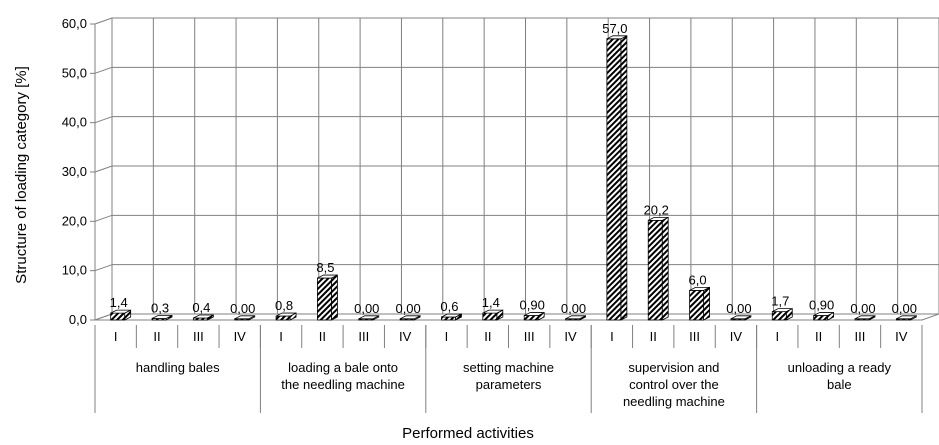 This screenshot has height=445, width=939. Describe the element at coordinates (74, 23) in the screenshot. I see `y-tick-label: 60,0` at that location.